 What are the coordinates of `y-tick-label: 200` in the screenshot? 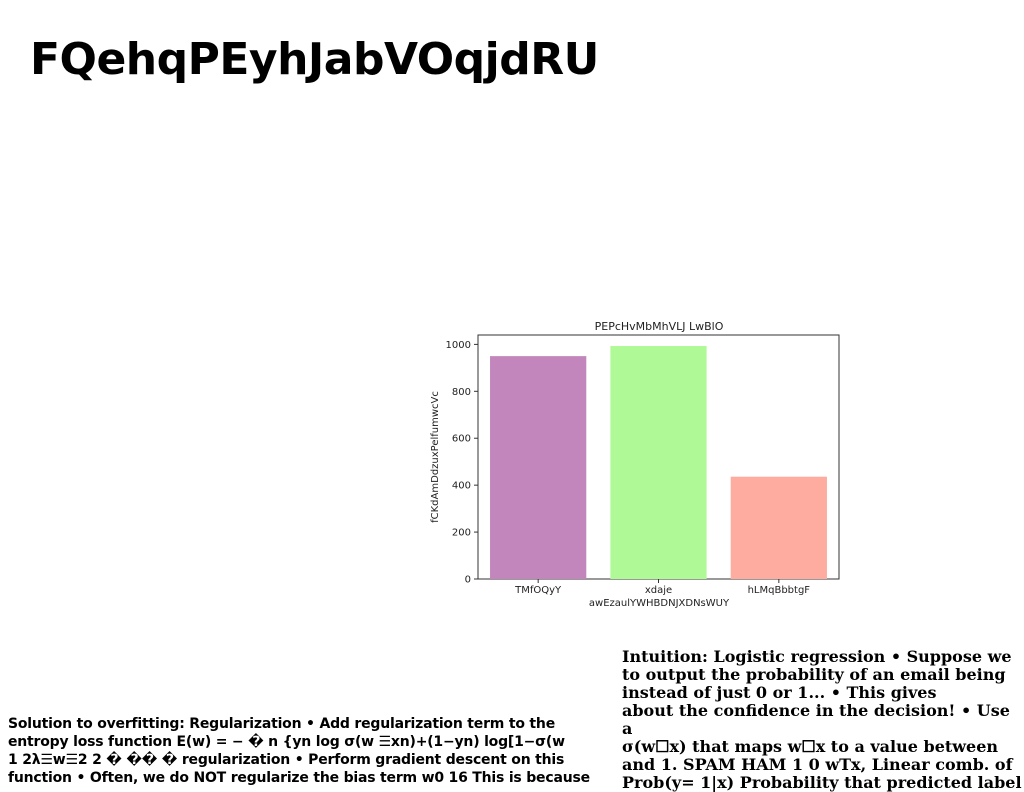 It's located at (461, 533).